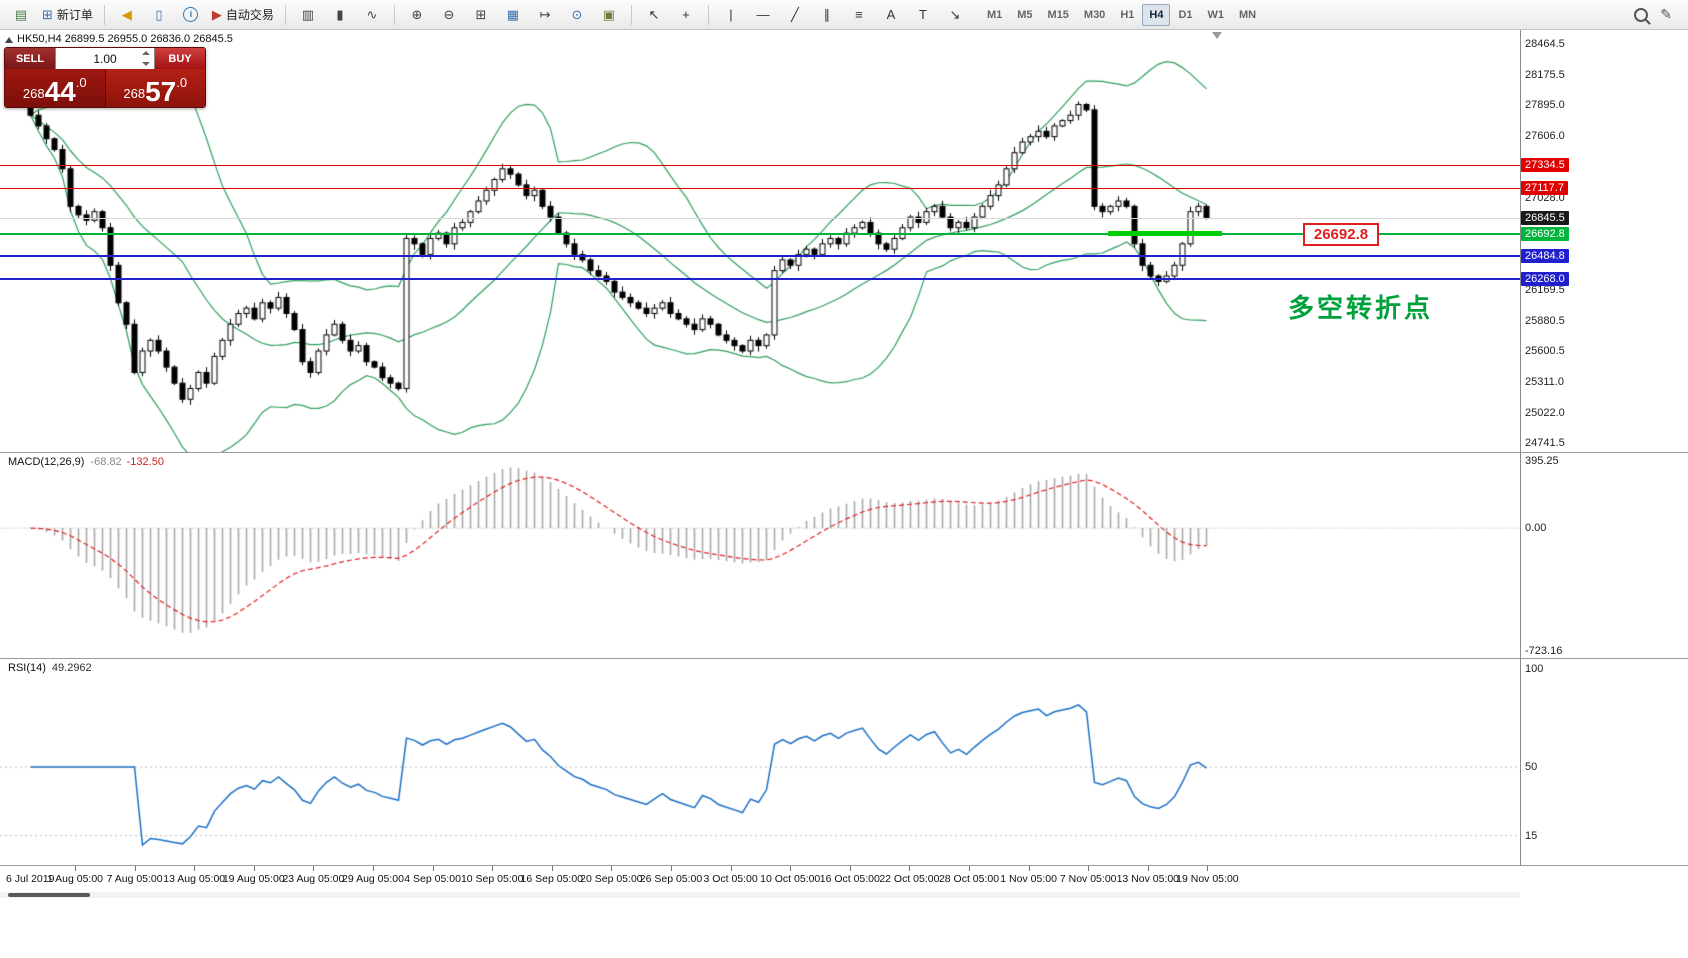  What do you see at coordinates (1536, 528) in the screenshot?
I see `macd-axis-label: 0.00` at bounding box center [1536, 528].